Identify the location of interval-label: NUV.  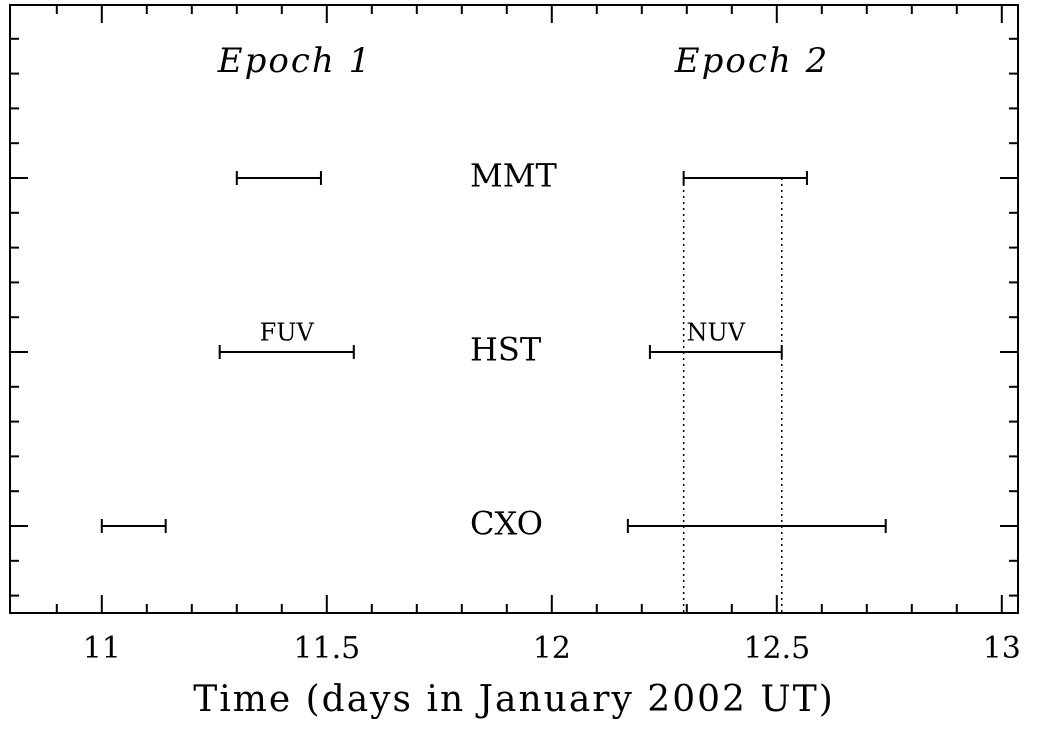
(716, 333).